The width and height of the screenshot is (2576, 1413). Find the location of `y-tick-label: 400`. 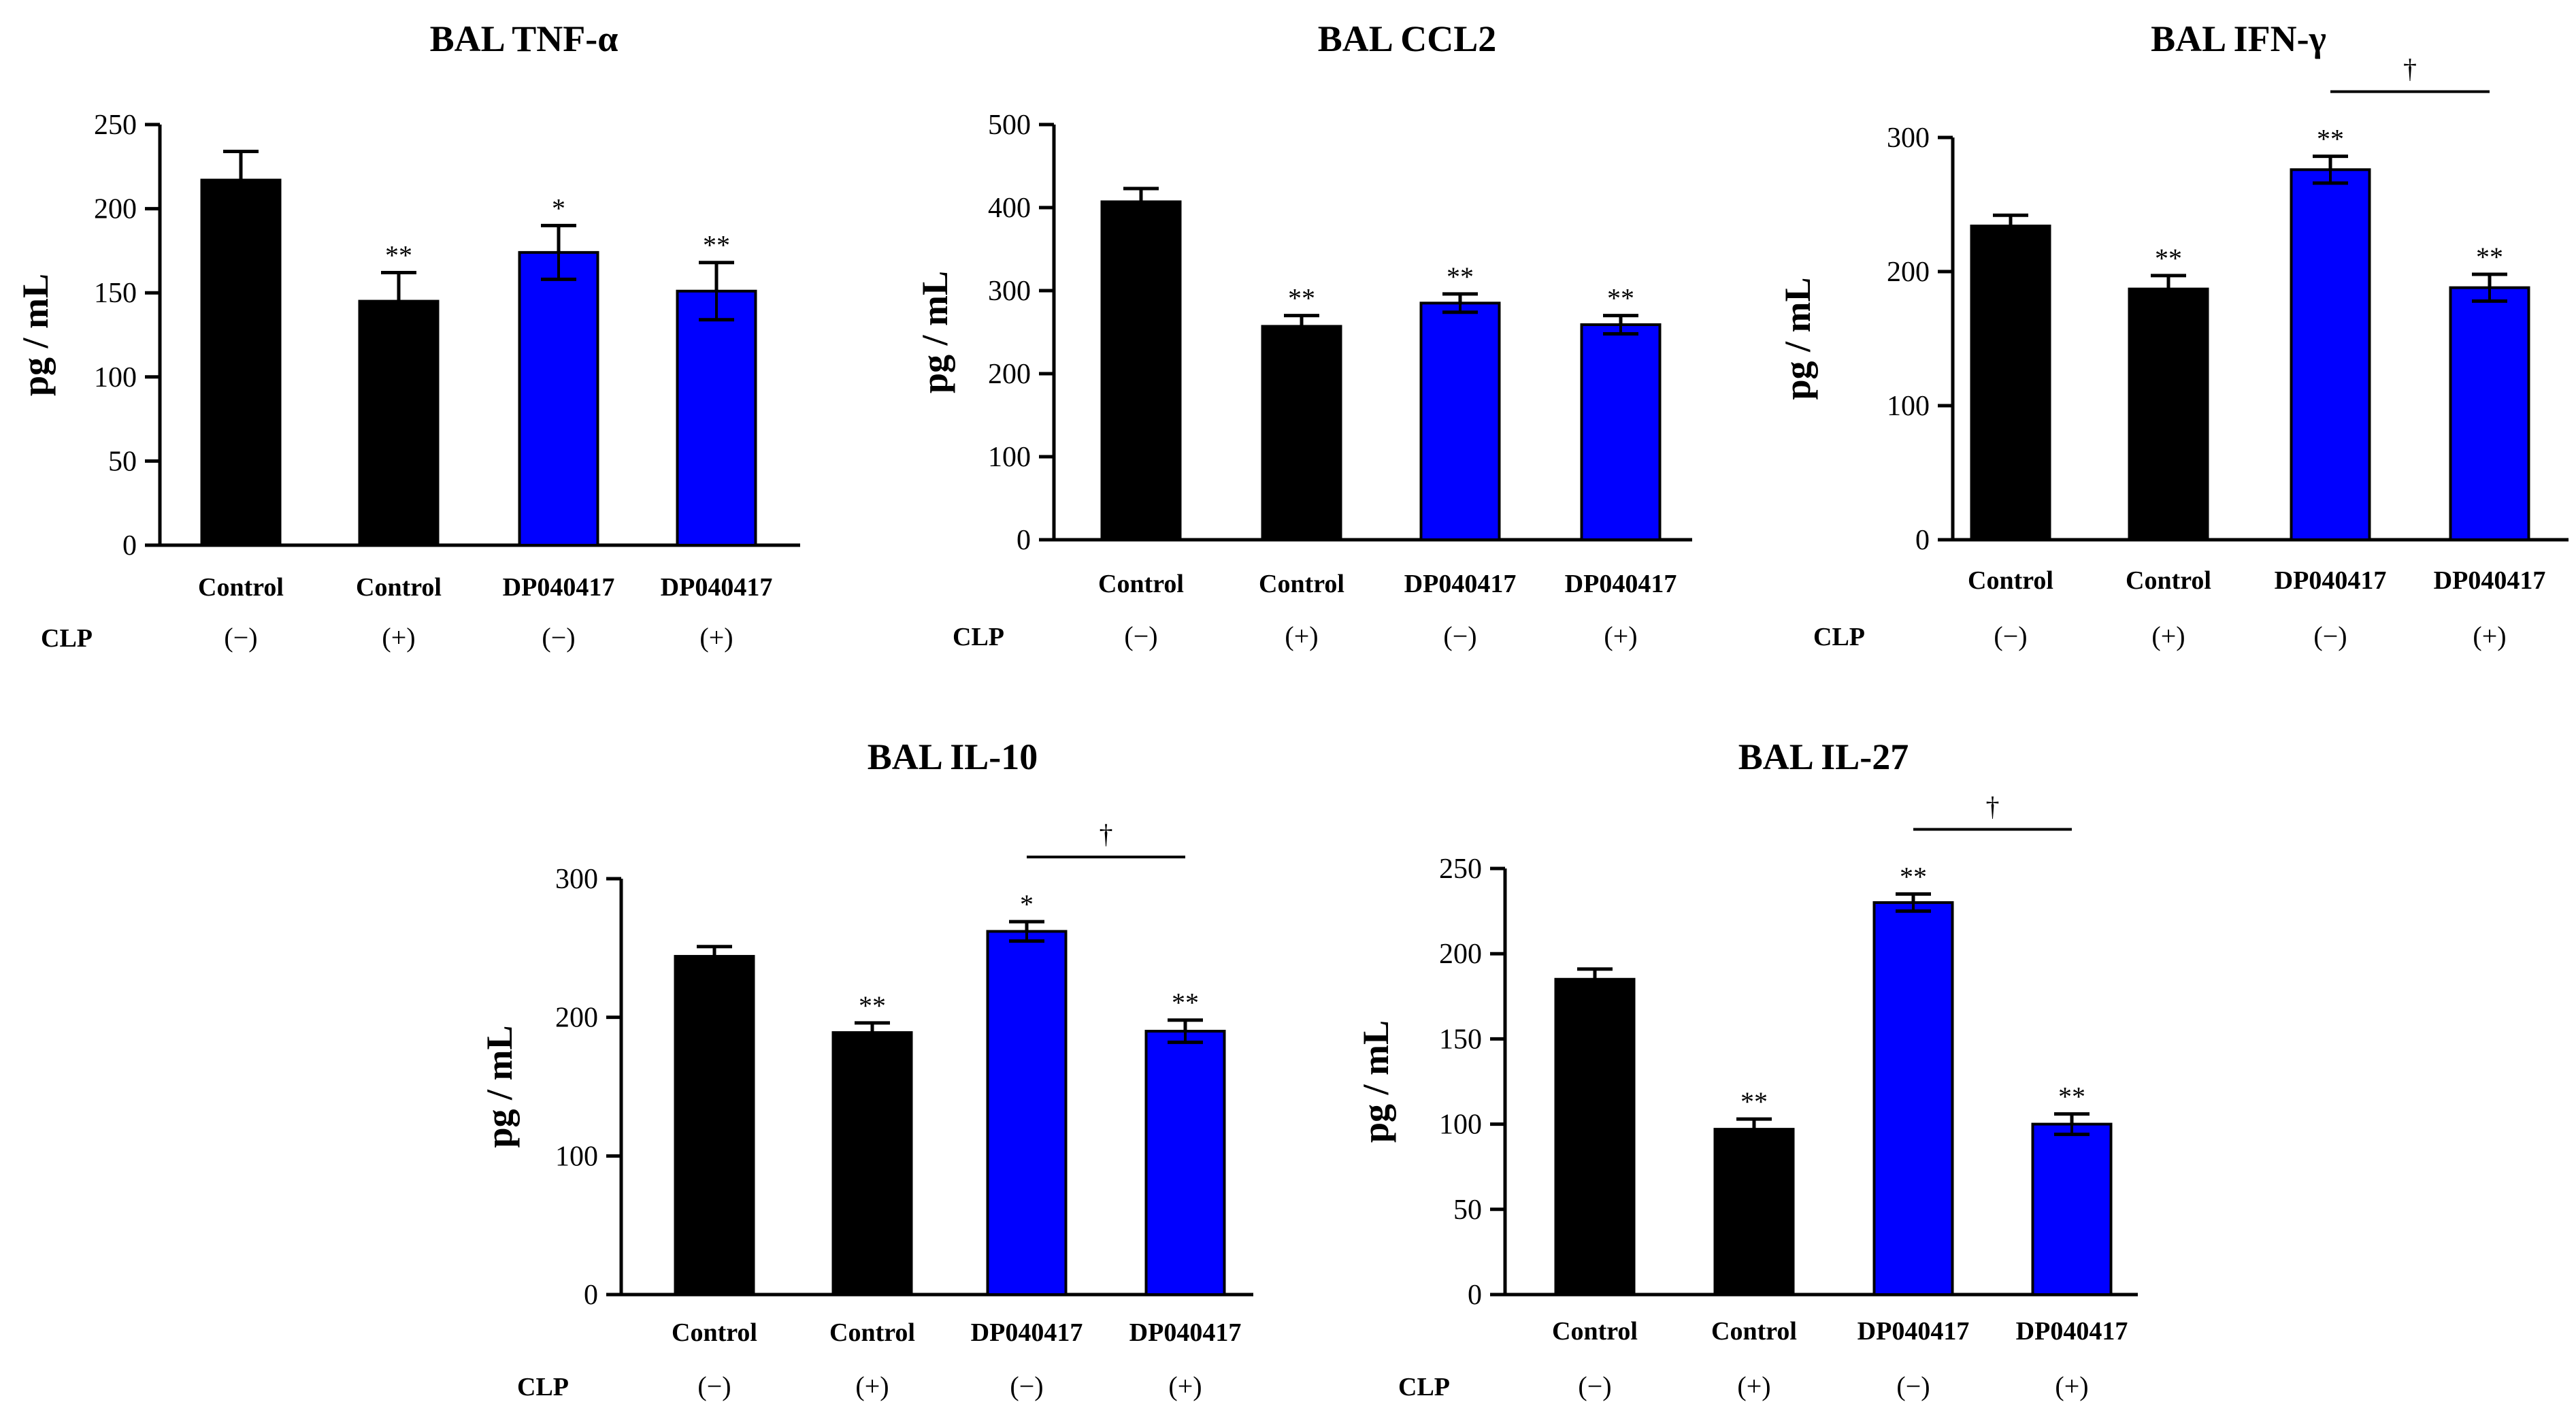

y-tick-label: 400 is located at coordinates (1010, 208).